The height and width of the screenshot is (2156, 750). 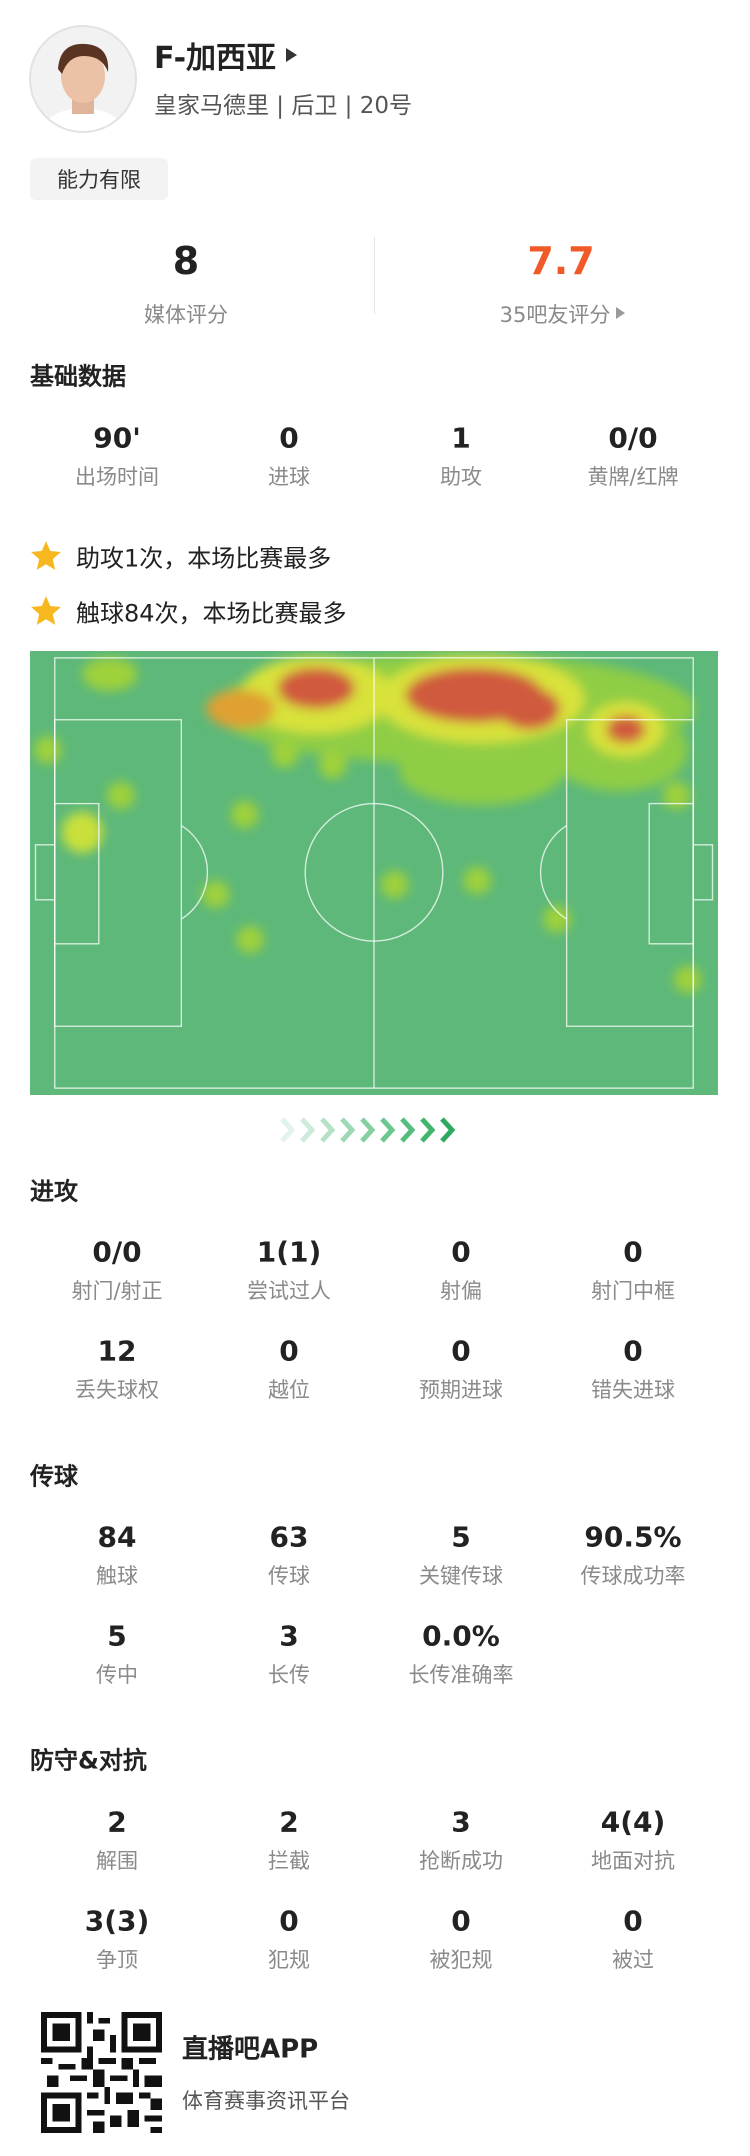 What do you see at coordinates (633, 1390) in the screenshot?
I see `stat-label: 错失进球` at bounding box center [633, 1390].